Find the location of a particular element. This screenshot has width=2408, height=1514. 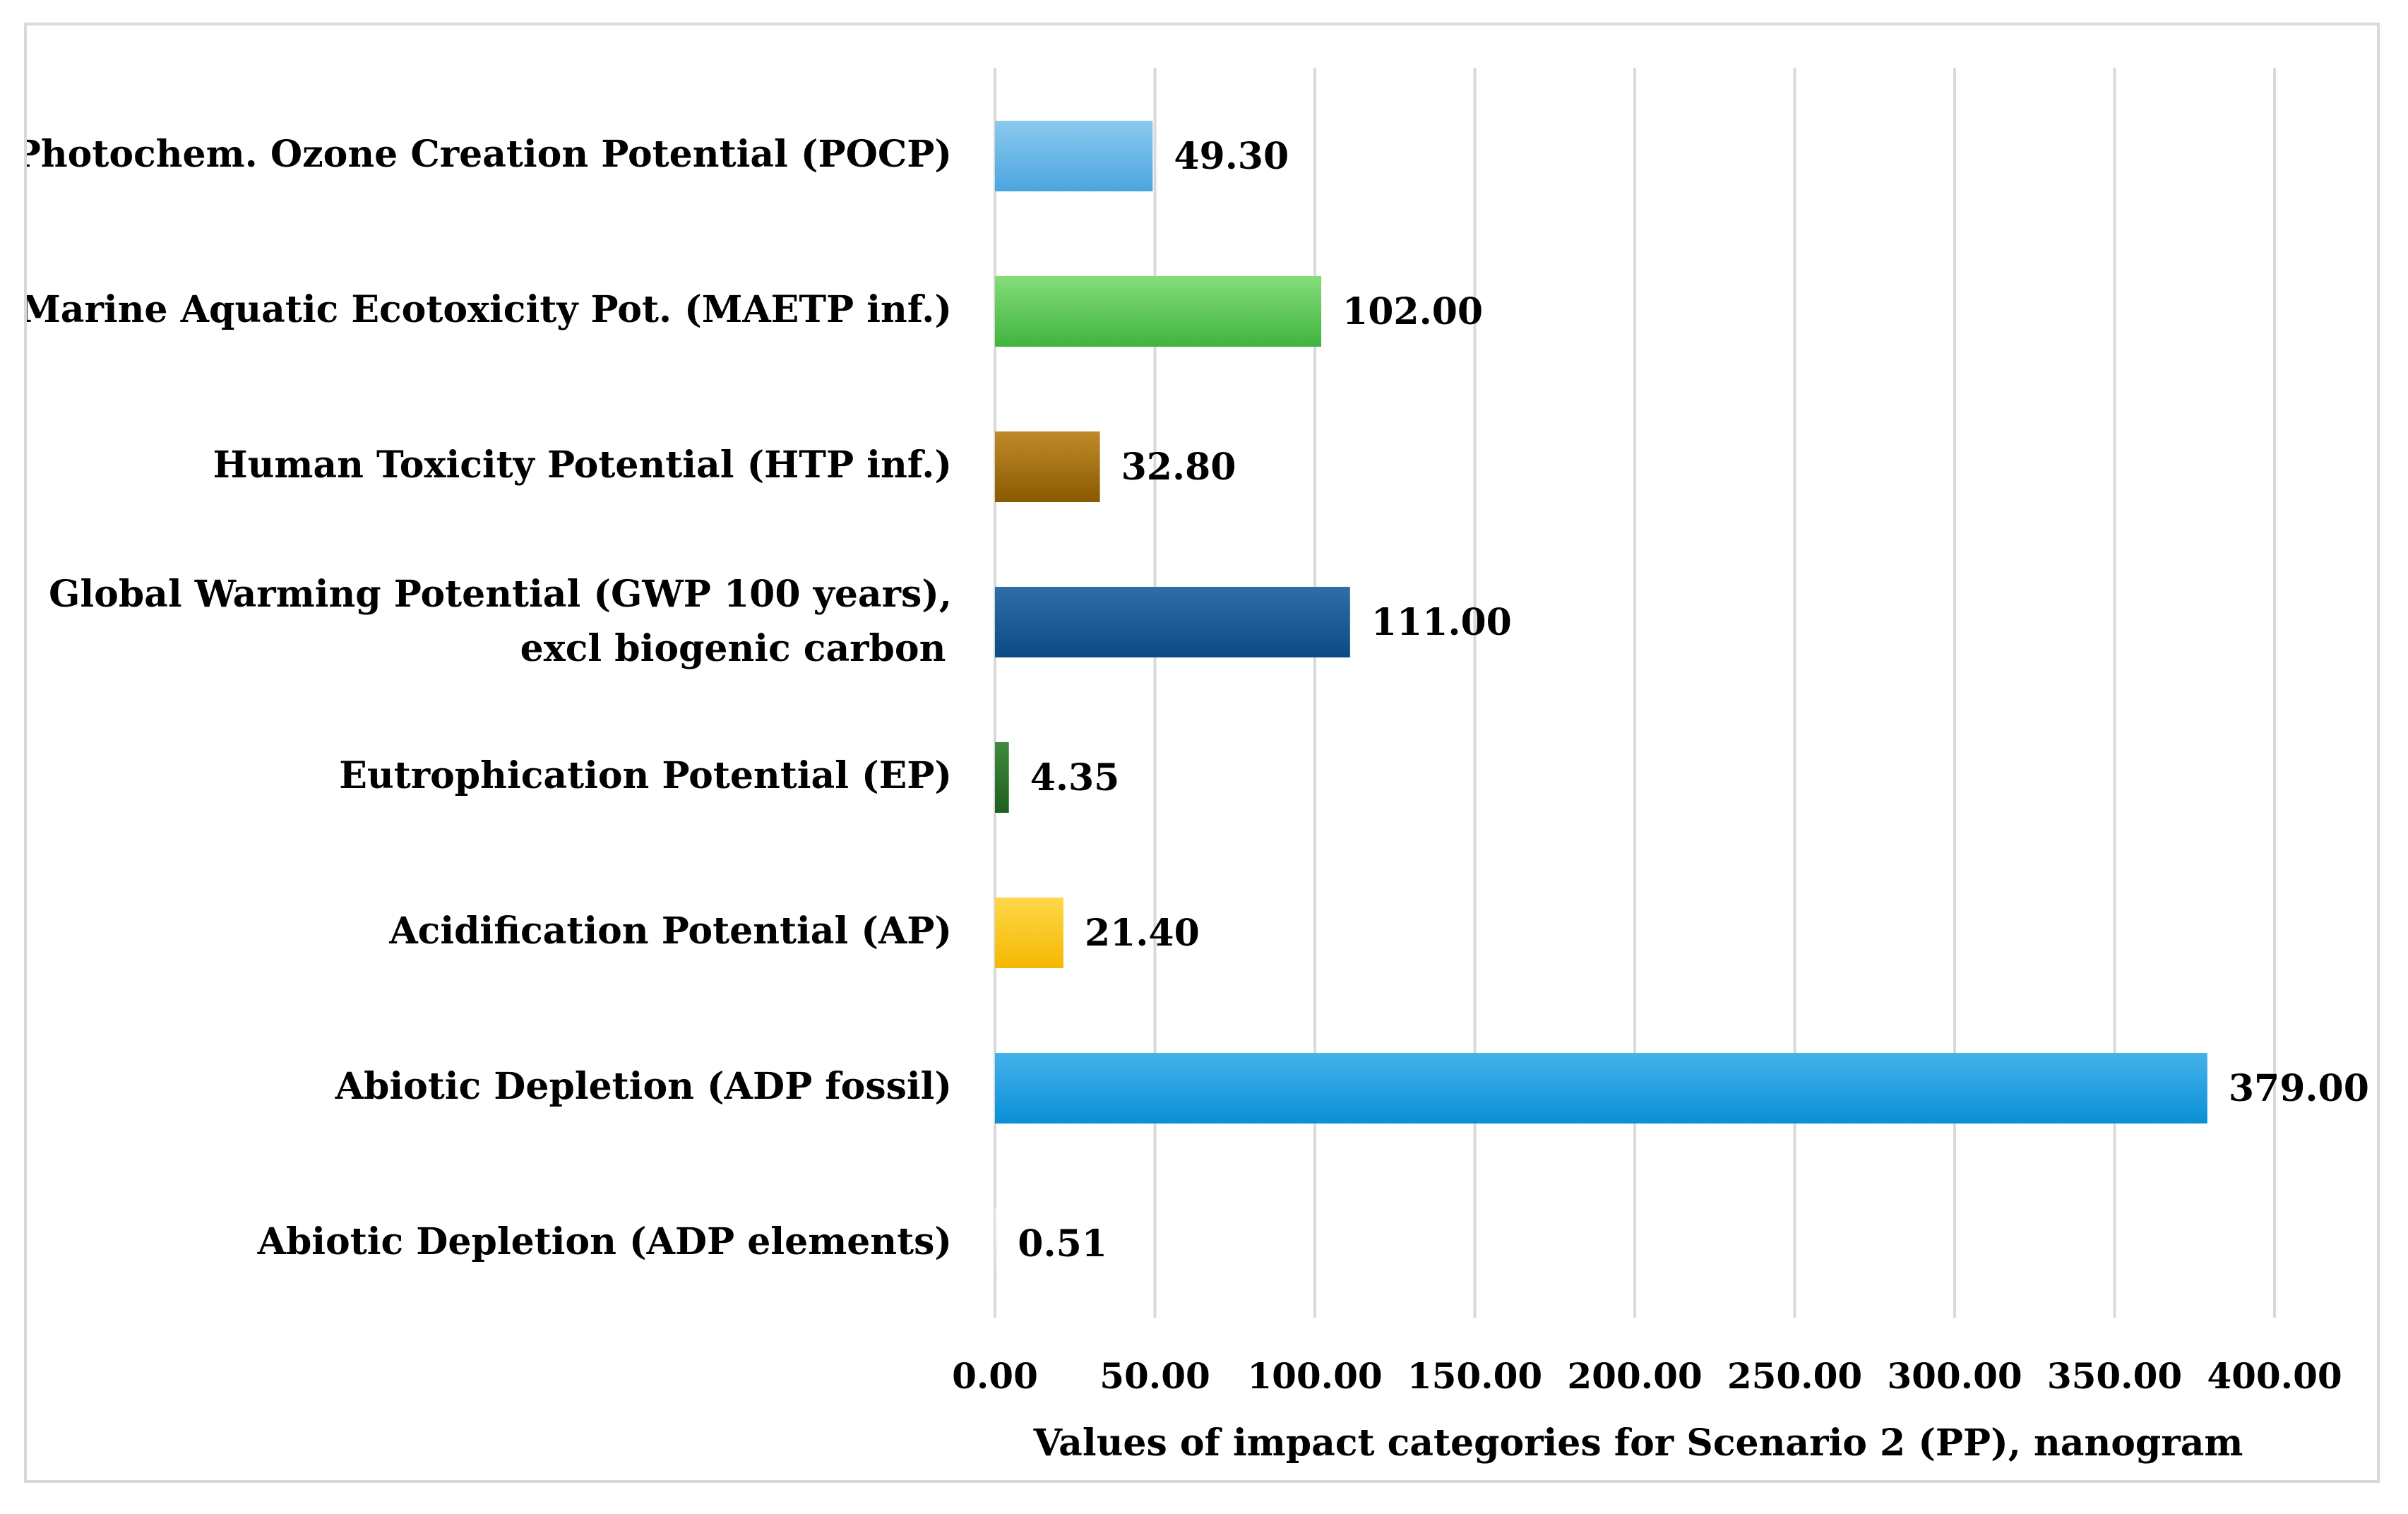

category-label: Abiotic Depletion (ADP fossil) is located at coordinates (643, 1086).